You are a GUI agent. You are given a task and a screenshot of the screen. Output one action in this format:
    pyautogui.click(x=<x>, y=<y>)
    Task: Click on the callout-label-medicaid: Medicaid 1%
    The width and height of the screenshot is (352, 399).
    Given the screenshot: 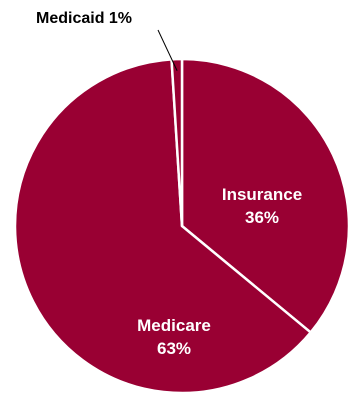 What is the action you would take?
    pyautogui.click(x=84, y=18)
    